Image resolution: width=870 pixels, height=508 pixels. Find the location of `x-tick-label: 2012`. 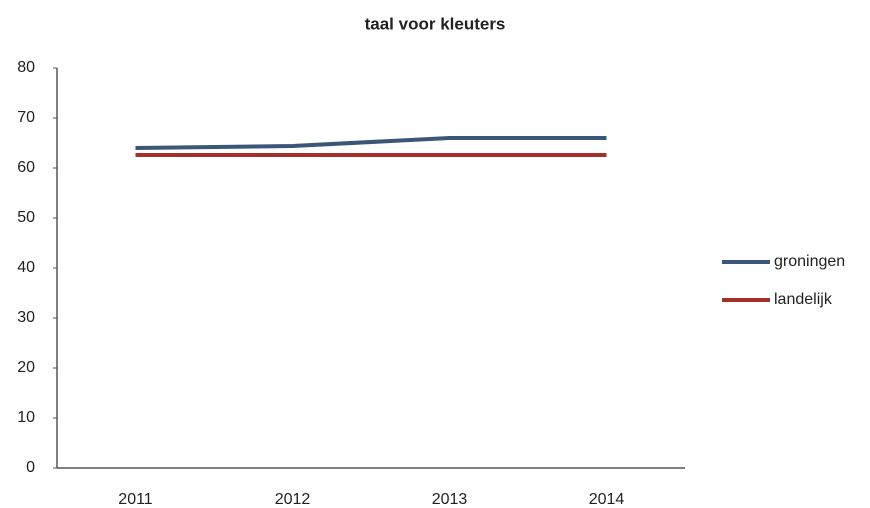

x-tick-label: 2012 is located at coordinates (293, 499).